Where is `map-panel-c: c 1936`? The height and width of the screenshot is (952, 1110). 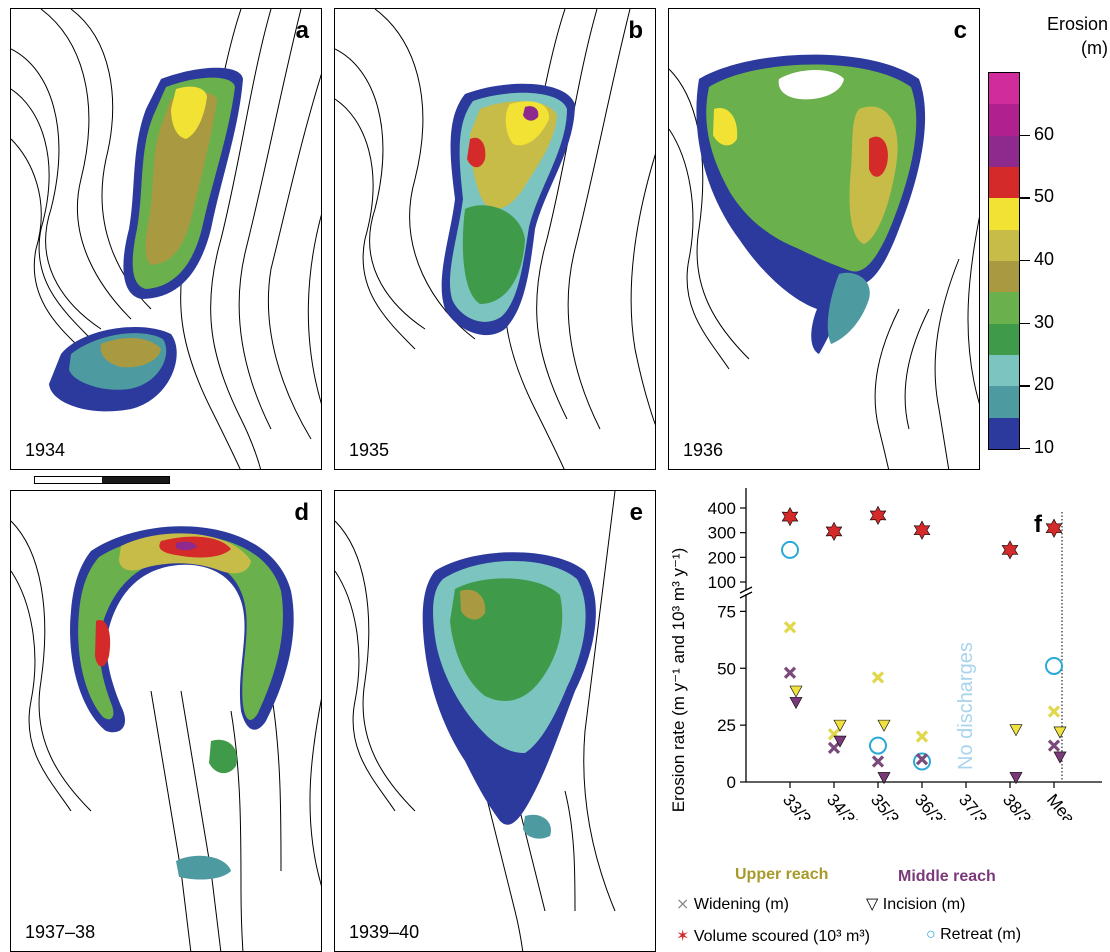 map-panel-c: c 1936 is located at coordinates (824, 239).